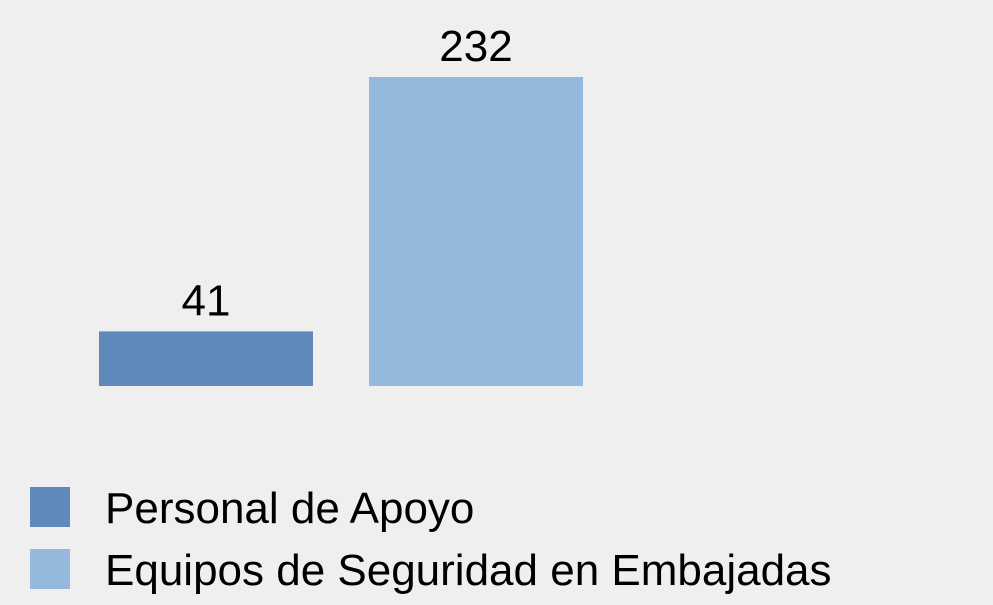  I want to click on legend-label: Equipos de Seguridad en Embajadas, so click(468, 570).